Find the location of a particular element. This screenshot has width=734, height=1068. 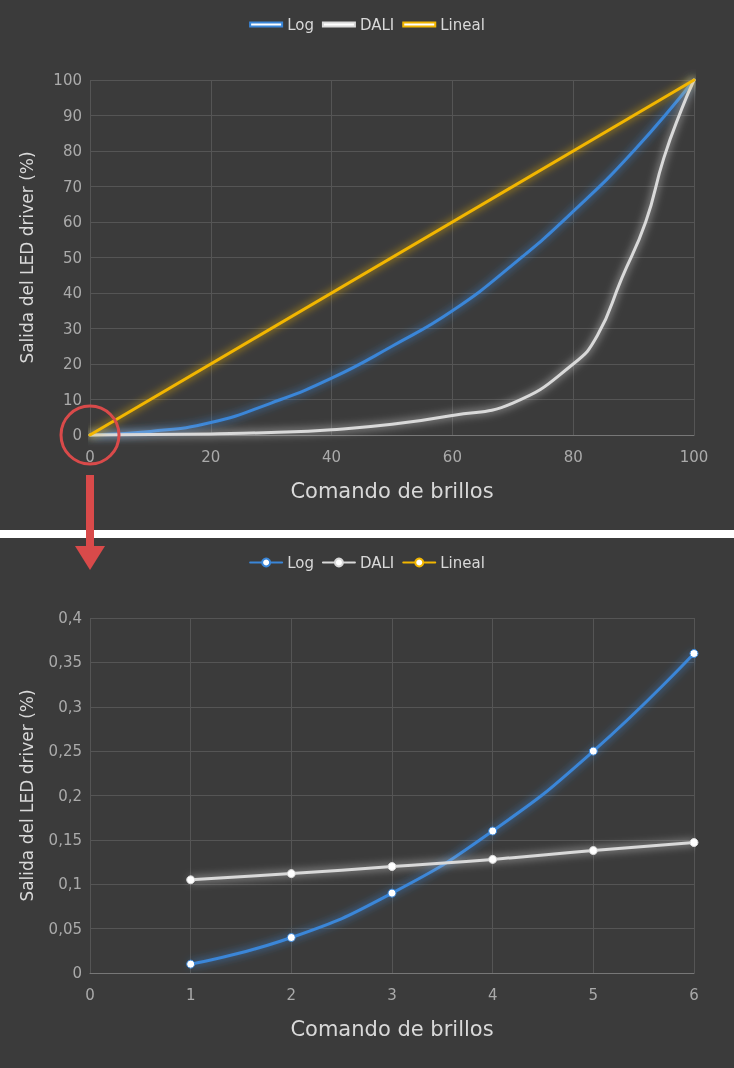

y-tick-label: 0,25 is located at coordinates (65, 751).